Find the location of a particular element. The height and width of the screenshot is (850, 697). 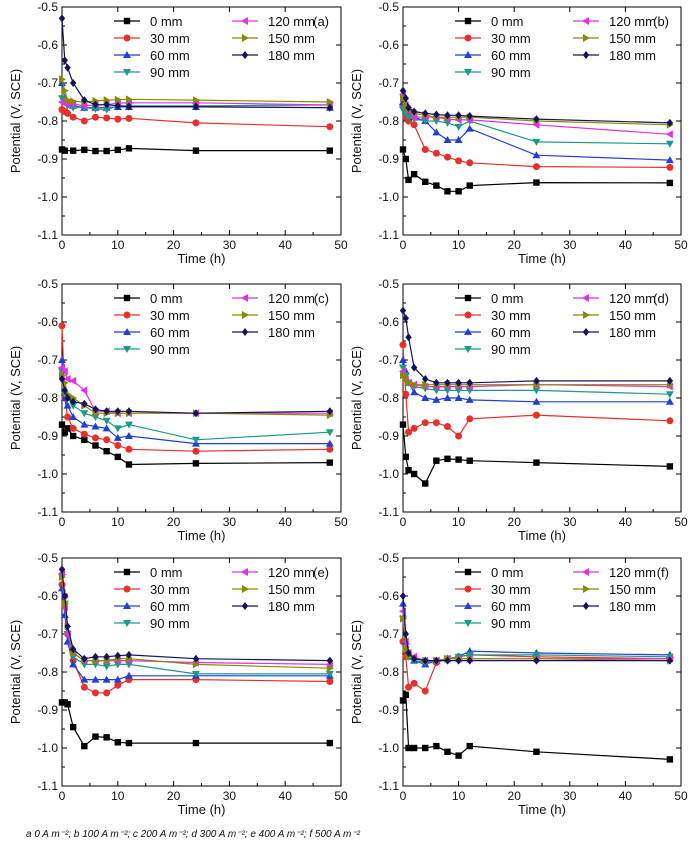

y-axis-label: Potential (V, SCE) is located at coordinates (15, 121).